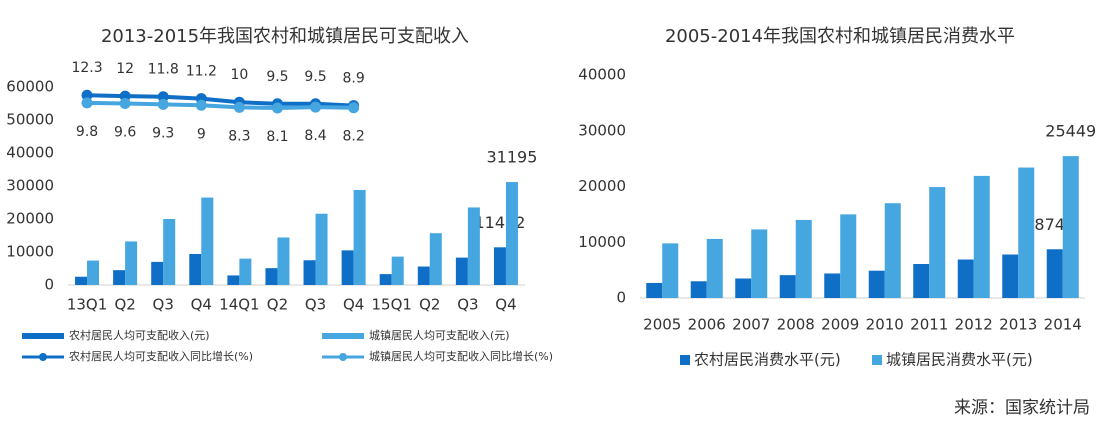  Describe the element at coordinates (87, 305) in the screenshot. I see `x-tick-label: 13Q1` at that location.